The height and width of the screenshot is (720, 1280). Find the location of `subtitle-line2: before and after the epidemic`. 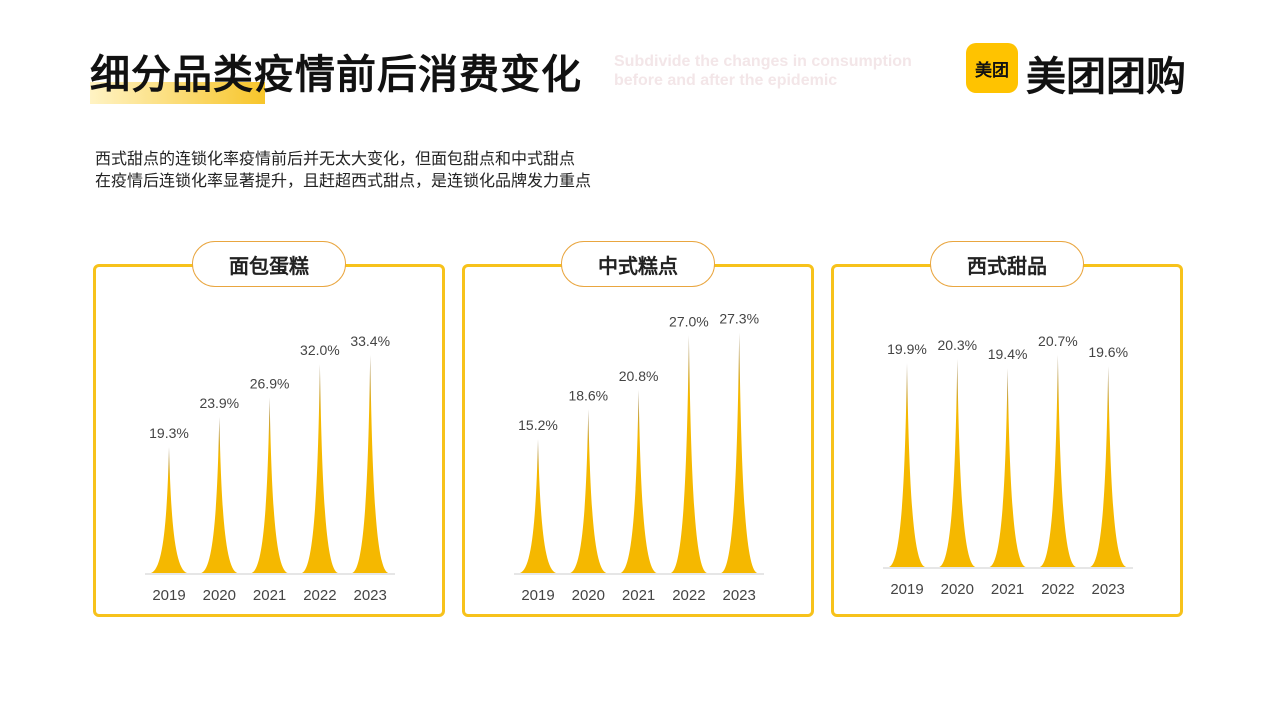

subtitle-line2: before and after the epidemic is located at coordinates (726, 80).